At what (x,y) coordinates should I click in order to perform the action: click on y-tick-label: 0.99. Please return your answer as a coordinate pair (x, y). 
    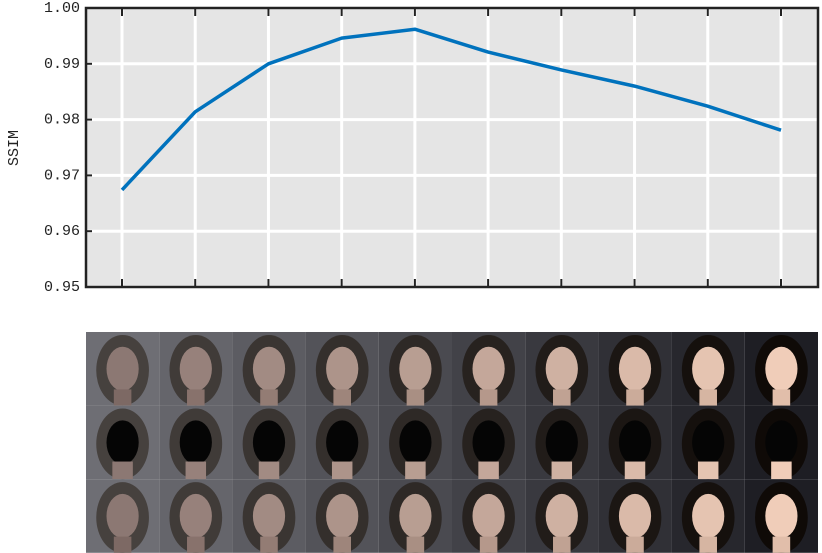
    Looking at the image, I should click on (62, 64).